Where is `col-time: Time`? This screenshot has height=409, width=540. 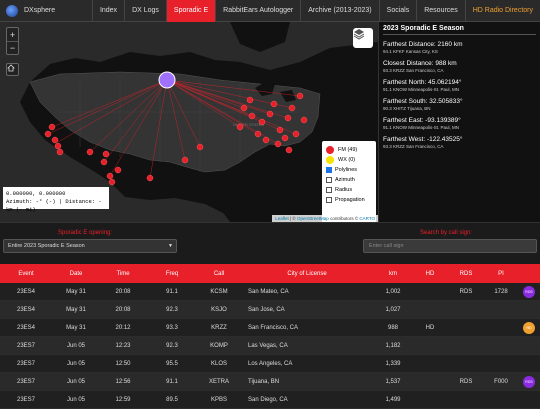
col-time: Time is located at coordinates (123, 273).